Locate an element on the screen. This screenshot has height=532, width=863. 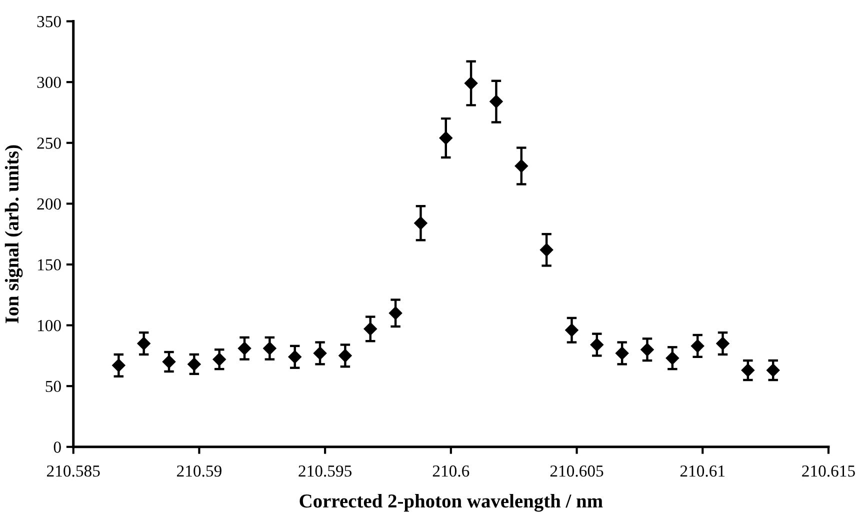
y-tick-label: 150 is located at coordinates (49, 264).